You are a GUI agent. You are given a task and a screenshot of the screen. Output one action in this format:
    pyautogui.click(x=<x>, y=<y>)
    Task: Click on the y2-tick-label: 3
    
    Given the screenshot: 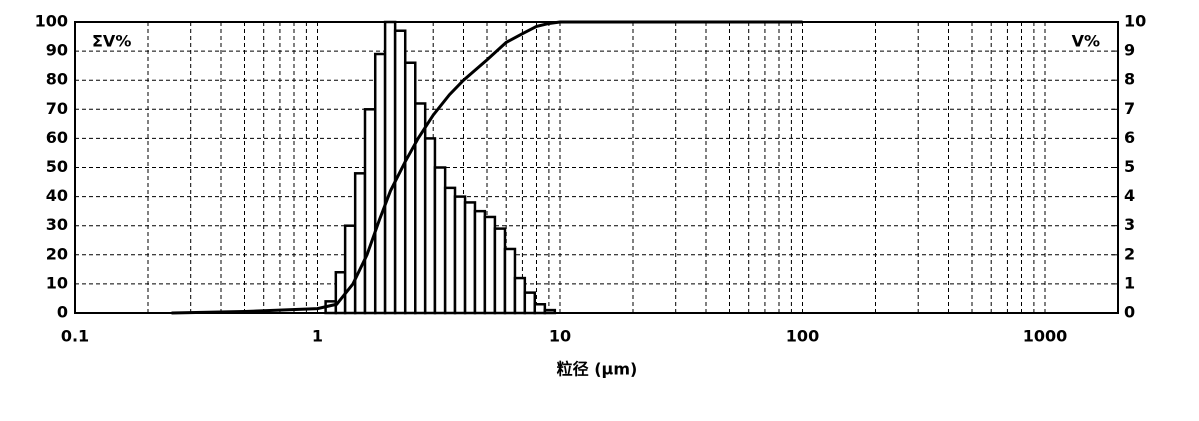 What is the action you would take?
    pyautogui.click(x=1129, y=224)
    